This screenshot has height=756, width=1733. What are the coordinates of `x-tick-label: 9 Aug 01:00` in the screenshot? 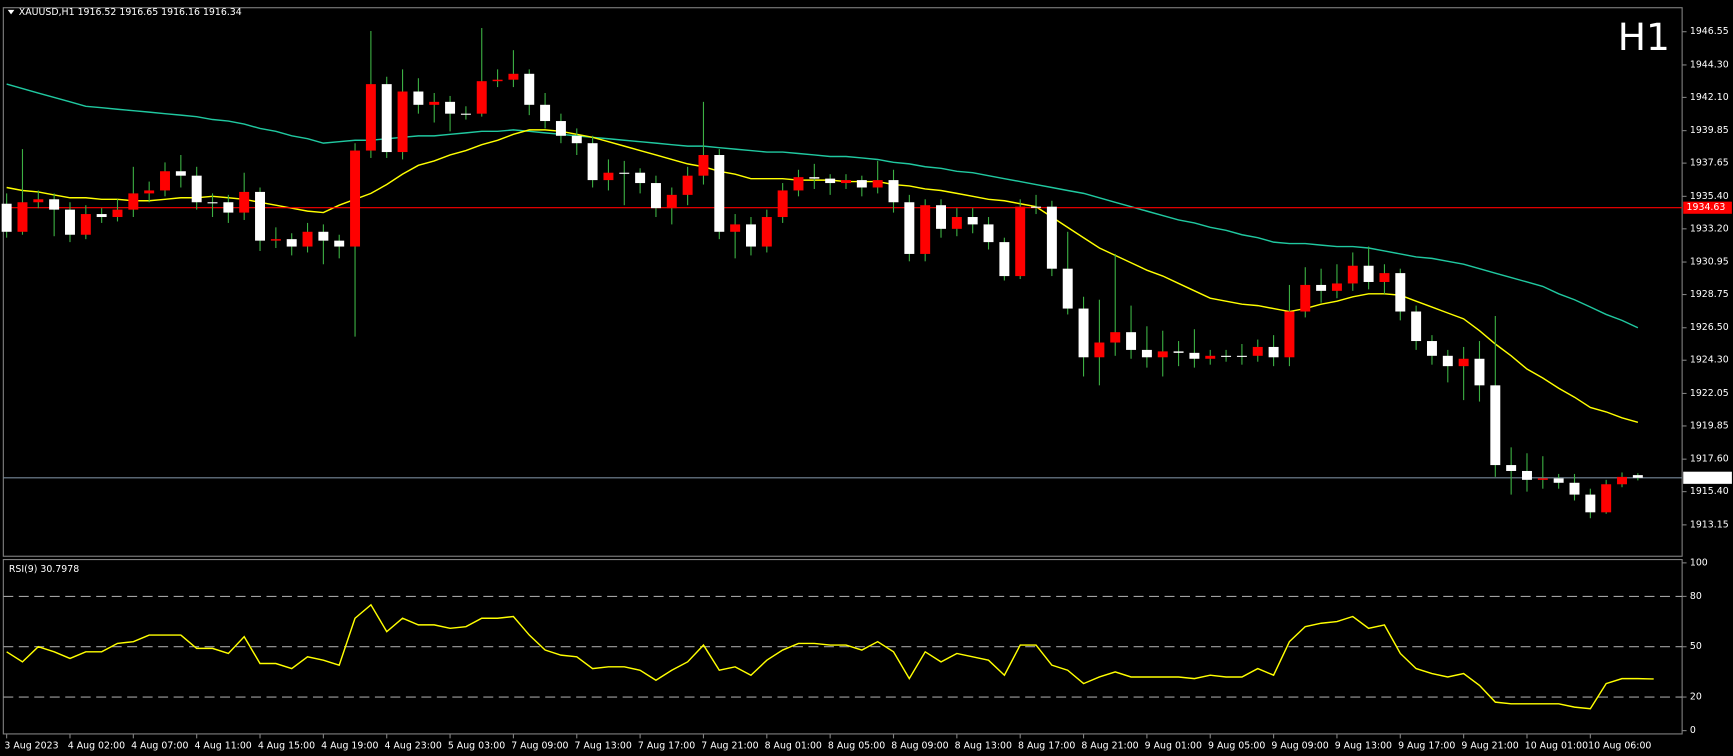 It's located at (1173, 746).